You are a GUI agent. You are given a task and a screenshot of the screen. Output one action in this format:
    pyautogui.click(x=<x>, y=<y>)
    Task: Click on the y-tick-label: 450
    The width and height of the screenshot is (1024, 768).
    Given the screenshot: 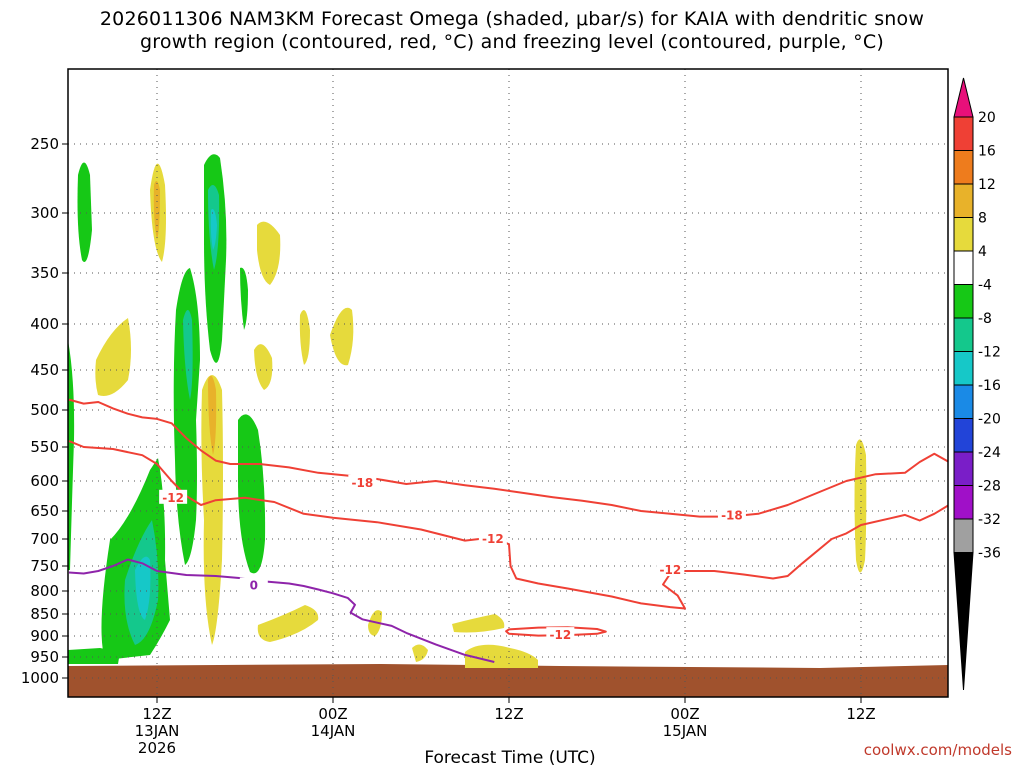 What is the action you would take?
    pyautogui.click(x=44, y=370)
    